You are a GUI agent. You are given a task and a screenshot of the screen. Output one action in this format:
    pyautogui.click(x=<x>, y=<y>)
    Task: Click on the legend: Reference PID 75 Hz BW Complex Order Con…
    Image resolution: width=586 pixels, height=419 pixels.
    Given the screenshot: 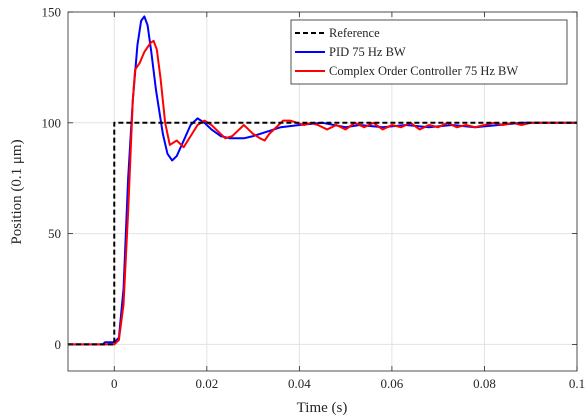 What is the action you would take?
    pyautogui.click(x=429, y=52)
    